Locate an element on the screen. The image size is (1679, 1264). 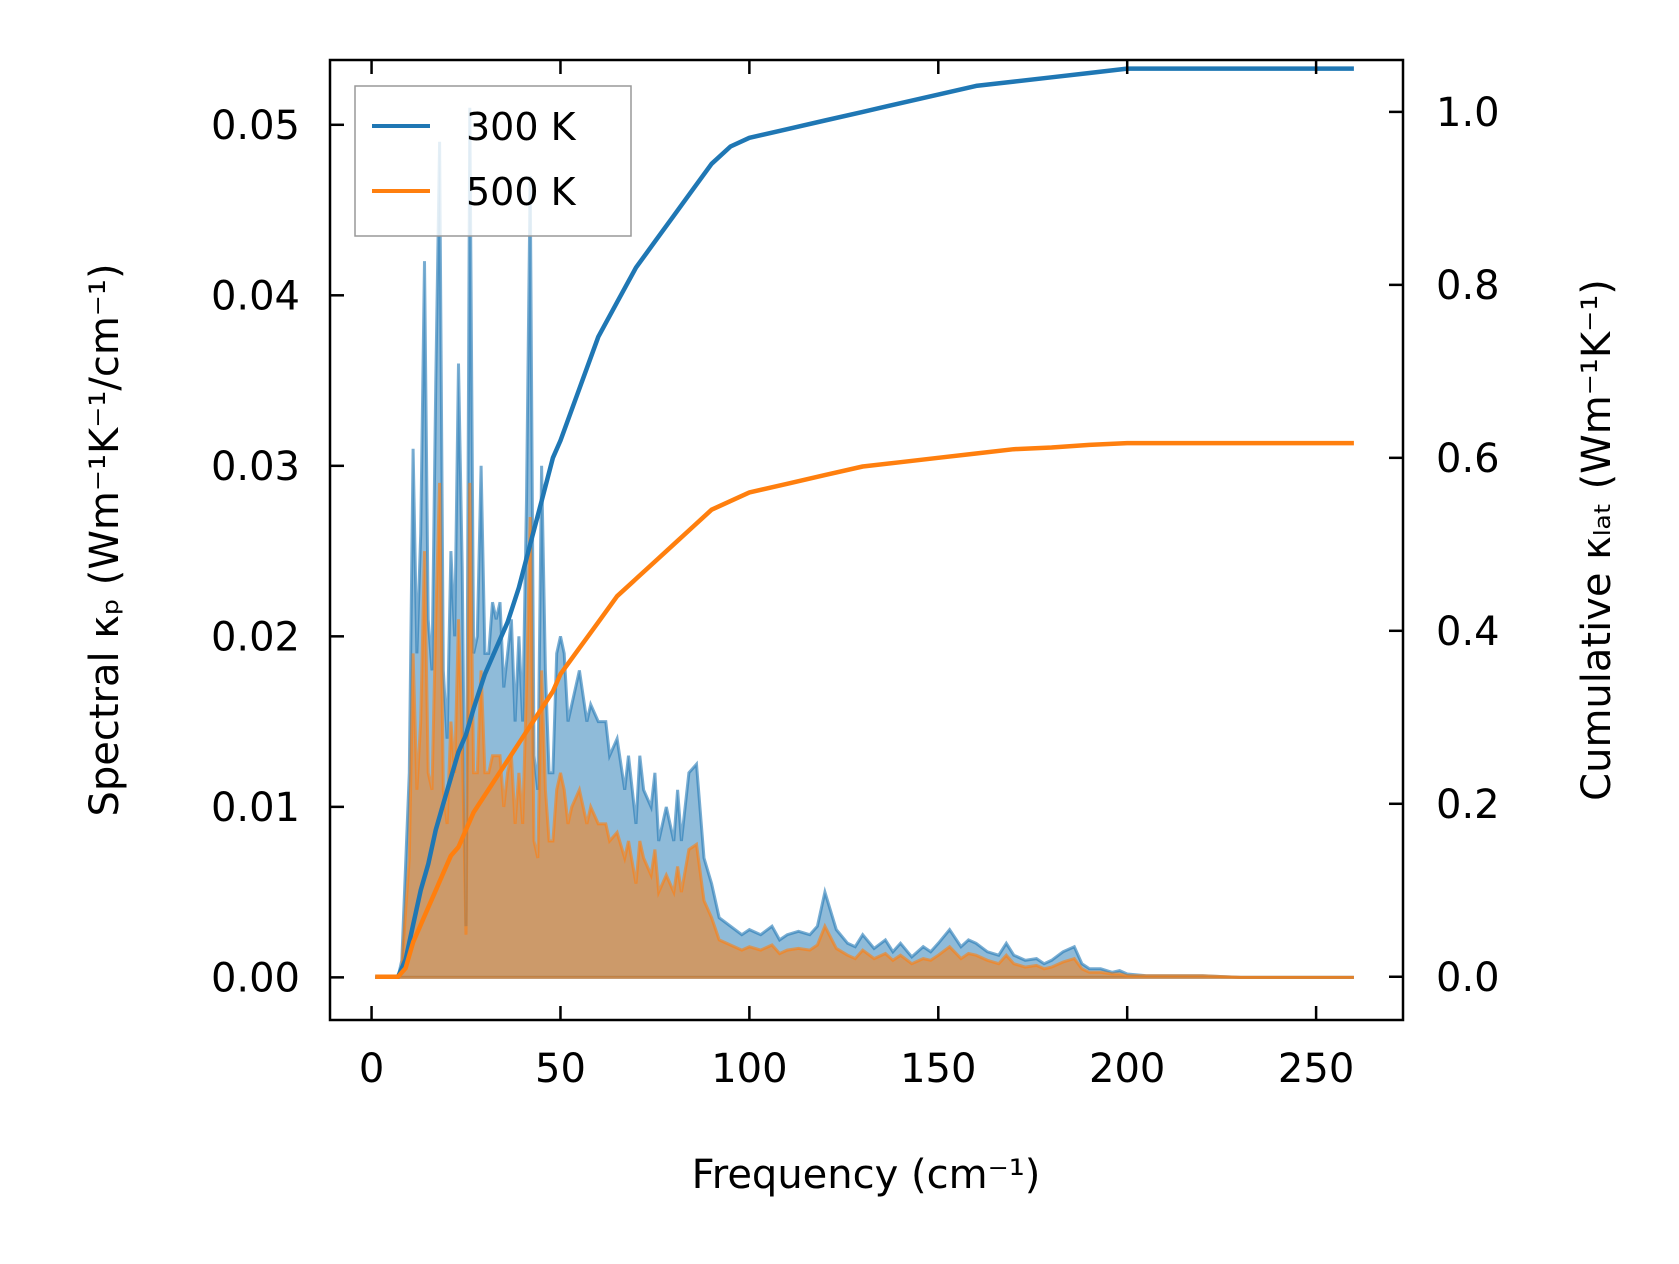
left-y-tick-label: 0.00 is located at coordinates (255, 978).